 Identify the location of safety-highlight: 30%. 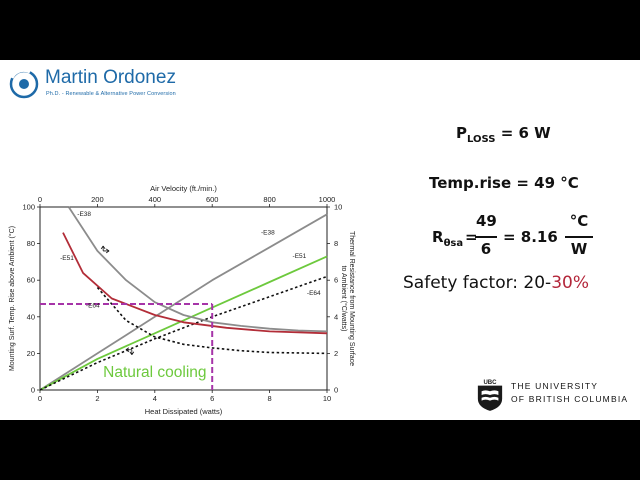
(570, 283).